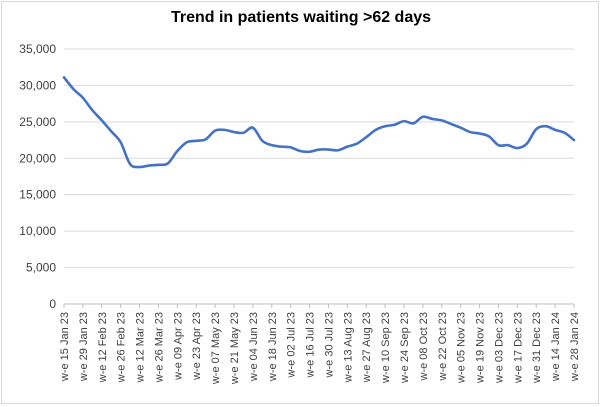  Describe the element at coordinates (178, 346) in the screenshot. I see `x-tick-label: w-e 09 Apr 23` at that location.